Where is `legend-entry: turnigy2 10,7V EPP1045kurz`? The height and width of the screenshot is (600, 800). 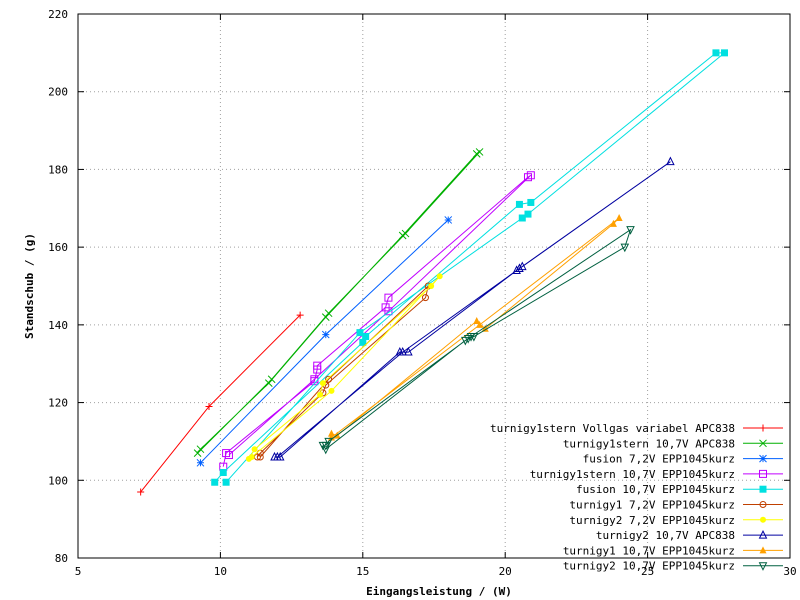
legend-entry: turnigy2 10,7V EPP1045kurz is located at coordinates (673, 566).